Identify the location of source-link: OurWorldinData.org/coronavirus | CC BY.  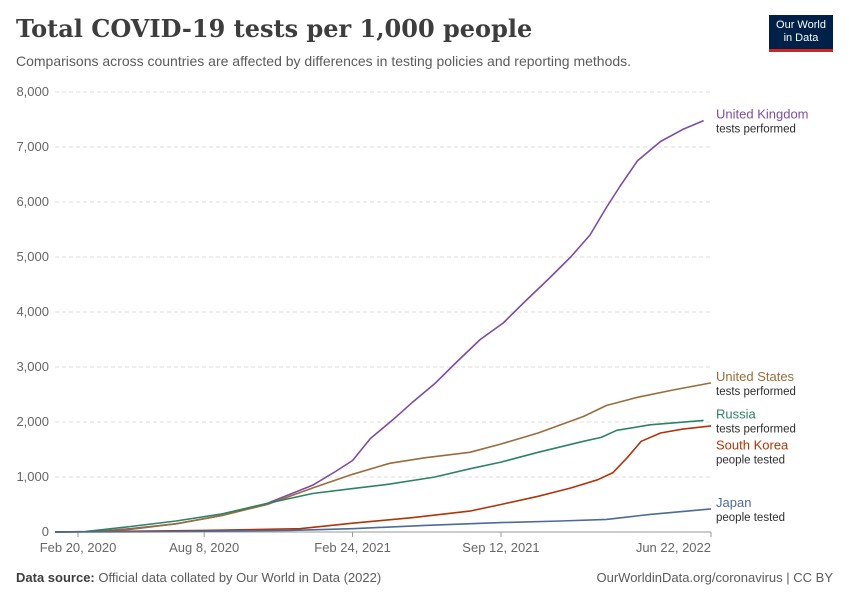
(714, 577).